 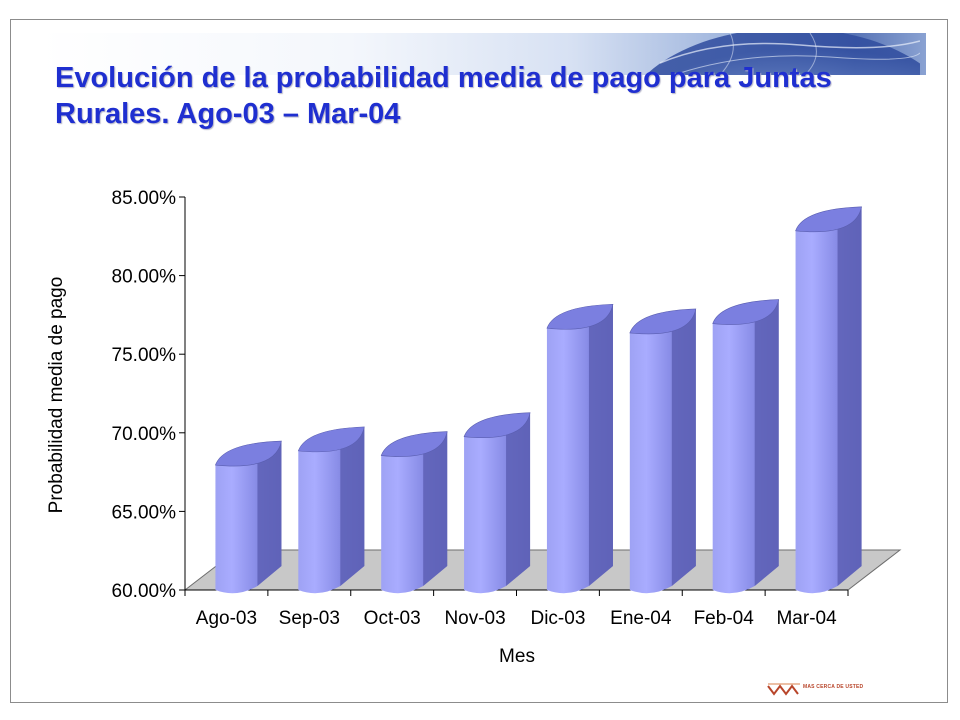 What do you see at coordinates (517, 656) in the screenshot?
I see `x-axis-title: Mes` at bounding box center [517, 656].